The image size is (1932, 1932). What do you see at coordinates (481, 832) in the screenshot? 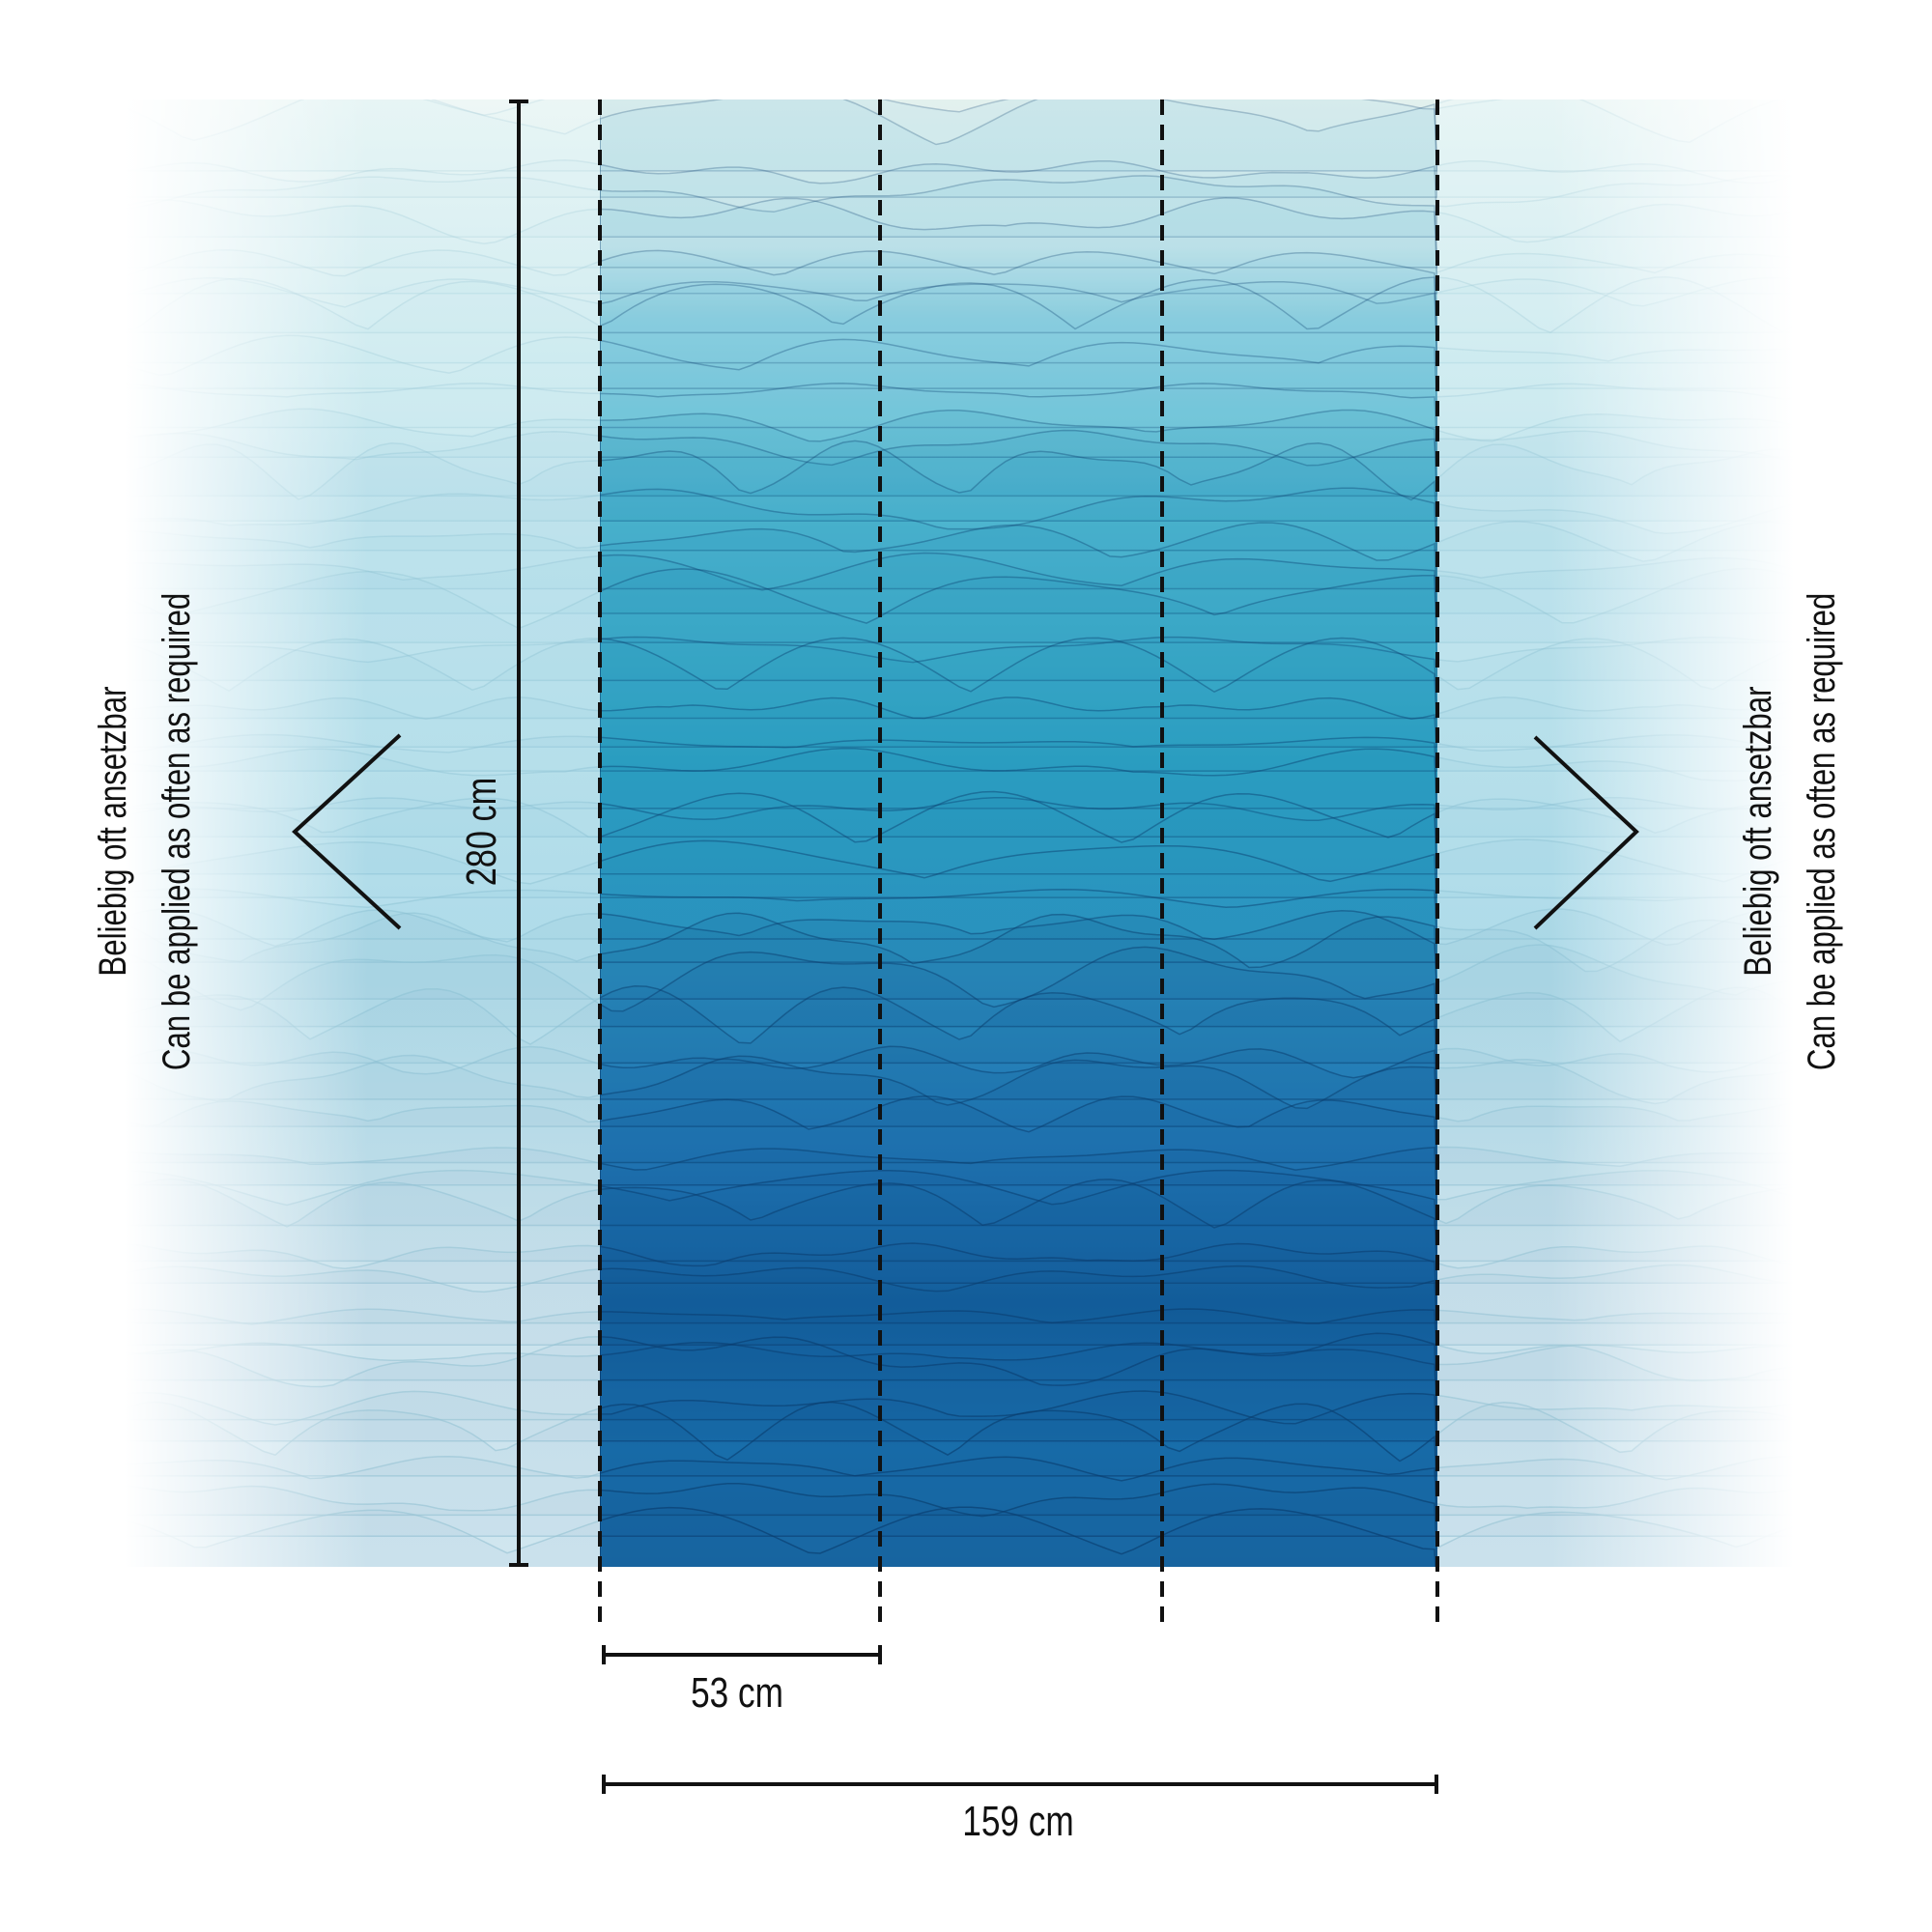
I see `height-label: 280 cm` at bounding box center [481, 832].